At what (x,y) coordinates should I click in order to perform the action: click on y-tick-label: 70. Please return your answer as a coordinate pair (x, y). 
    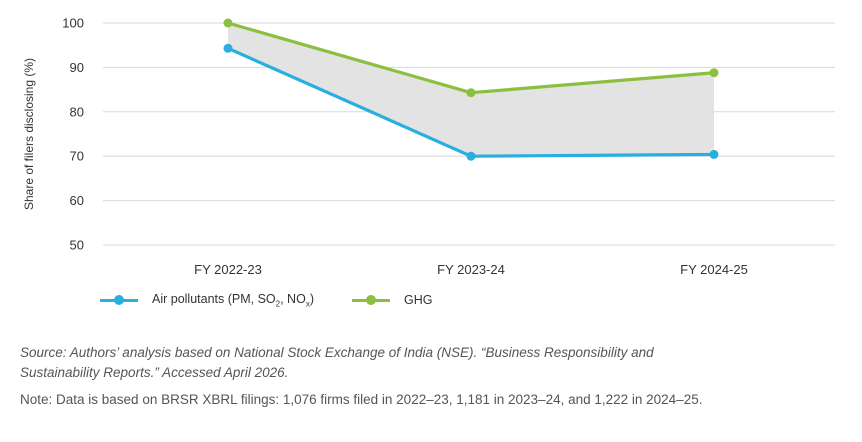
    Looking at the image, I should click on (77, 156).